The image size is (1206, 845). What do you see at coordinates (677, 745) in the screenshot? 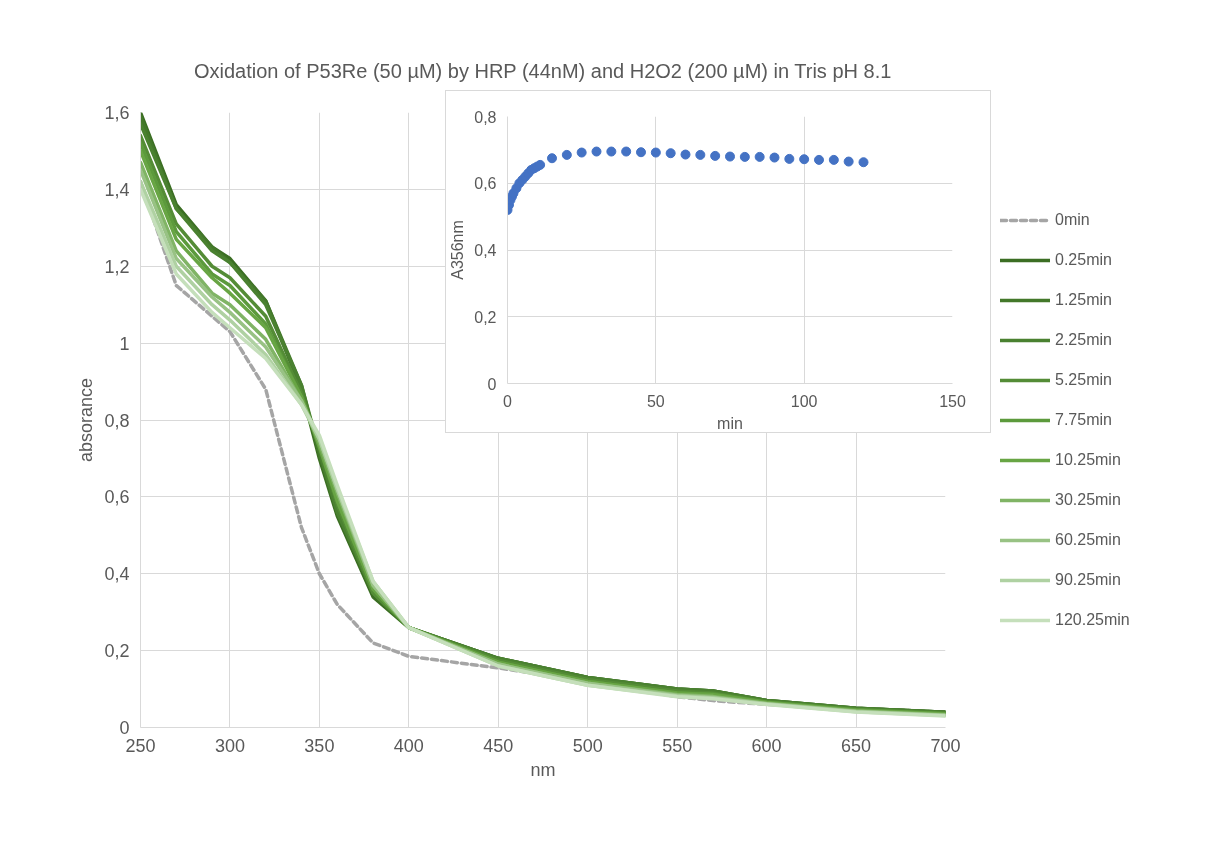
I see `x-tick-label: 550` at bounding box center [677, 745].